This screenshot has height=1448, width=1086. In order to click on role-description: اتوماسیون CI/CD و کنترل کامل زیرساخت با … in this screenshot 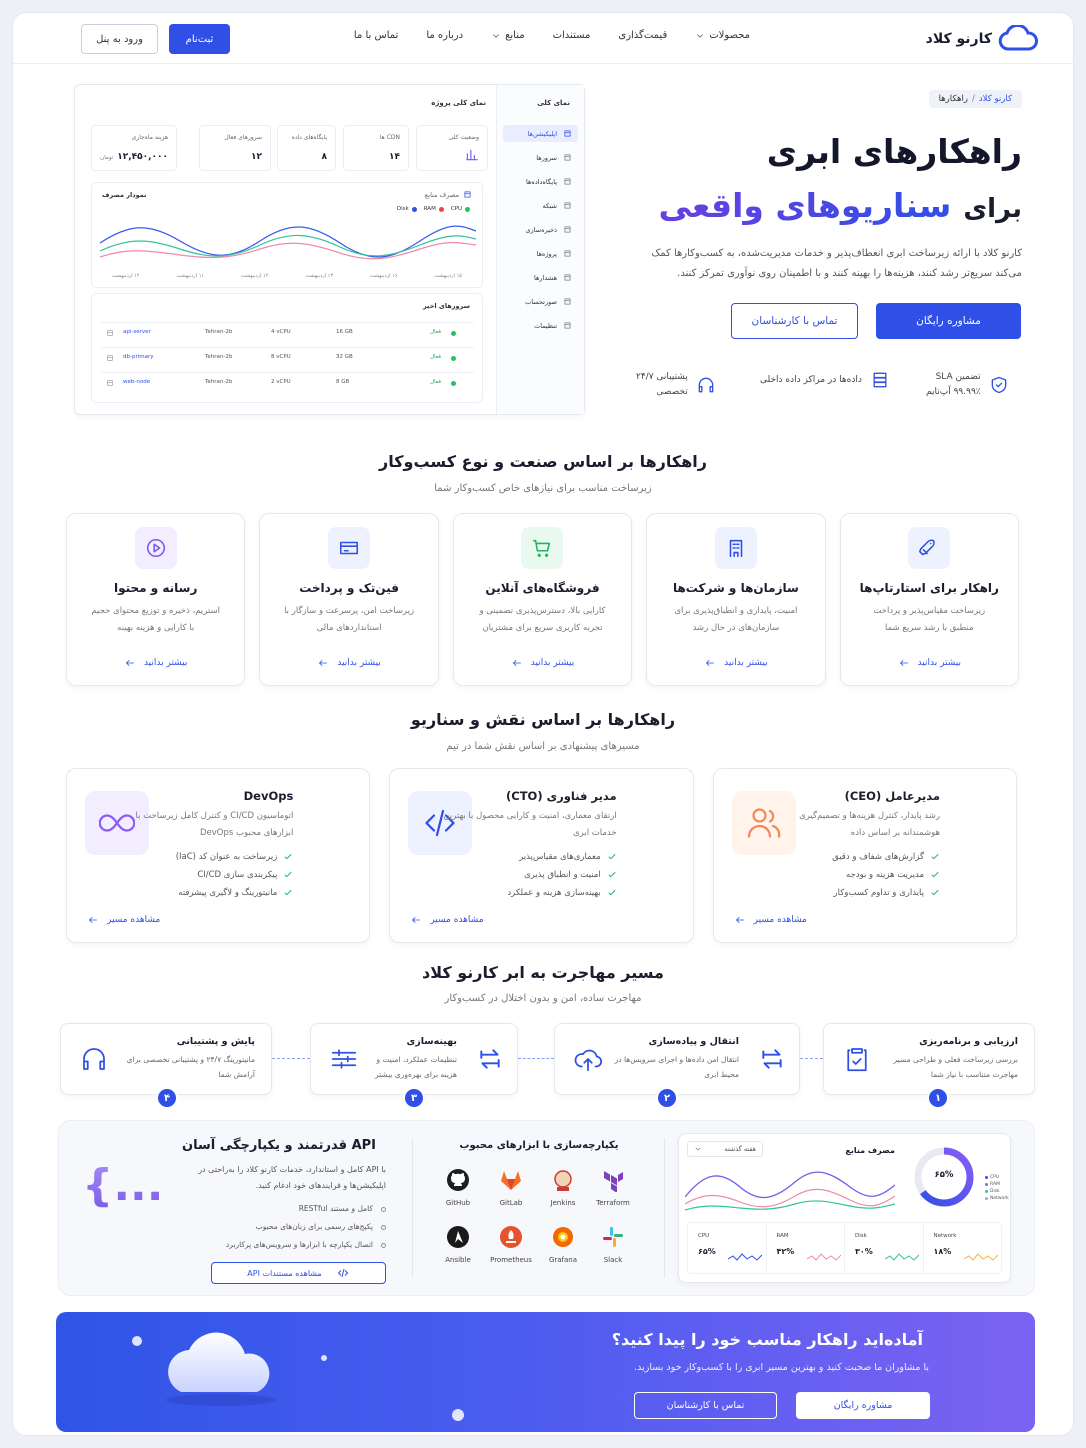, I will do `click(214, 824)`.